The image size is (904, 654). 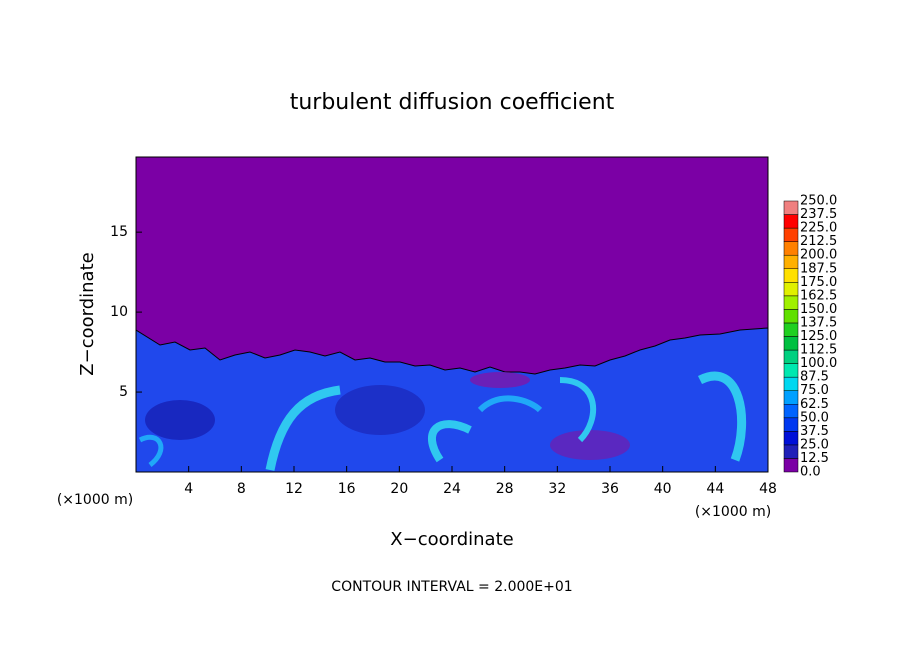 I want to click on colorbar-label: 225.0, so click(x=818, y=228).